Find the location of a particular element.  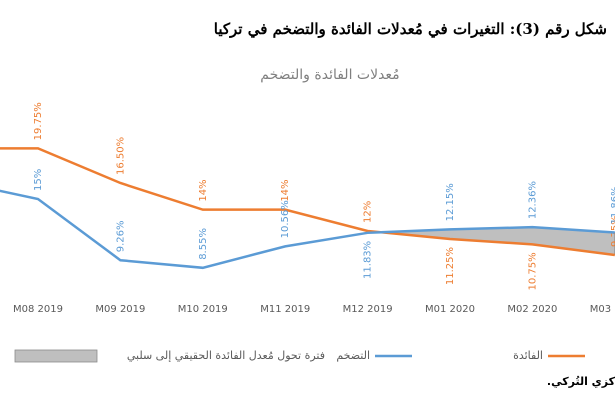

data-label: 8.55% is located at coordinates (203, 244).